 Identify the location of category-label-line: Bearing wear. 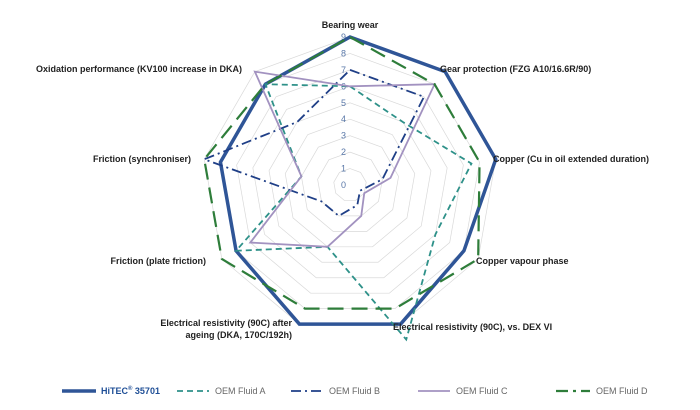
(350, 25).